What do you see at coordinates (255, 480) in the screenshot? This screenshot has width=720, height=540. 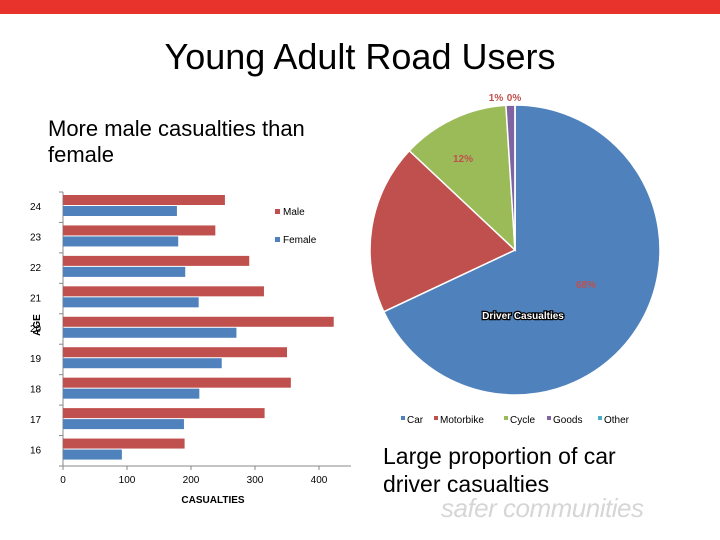 I see `x-tick-label: 300` at bounding box center [255, 480].